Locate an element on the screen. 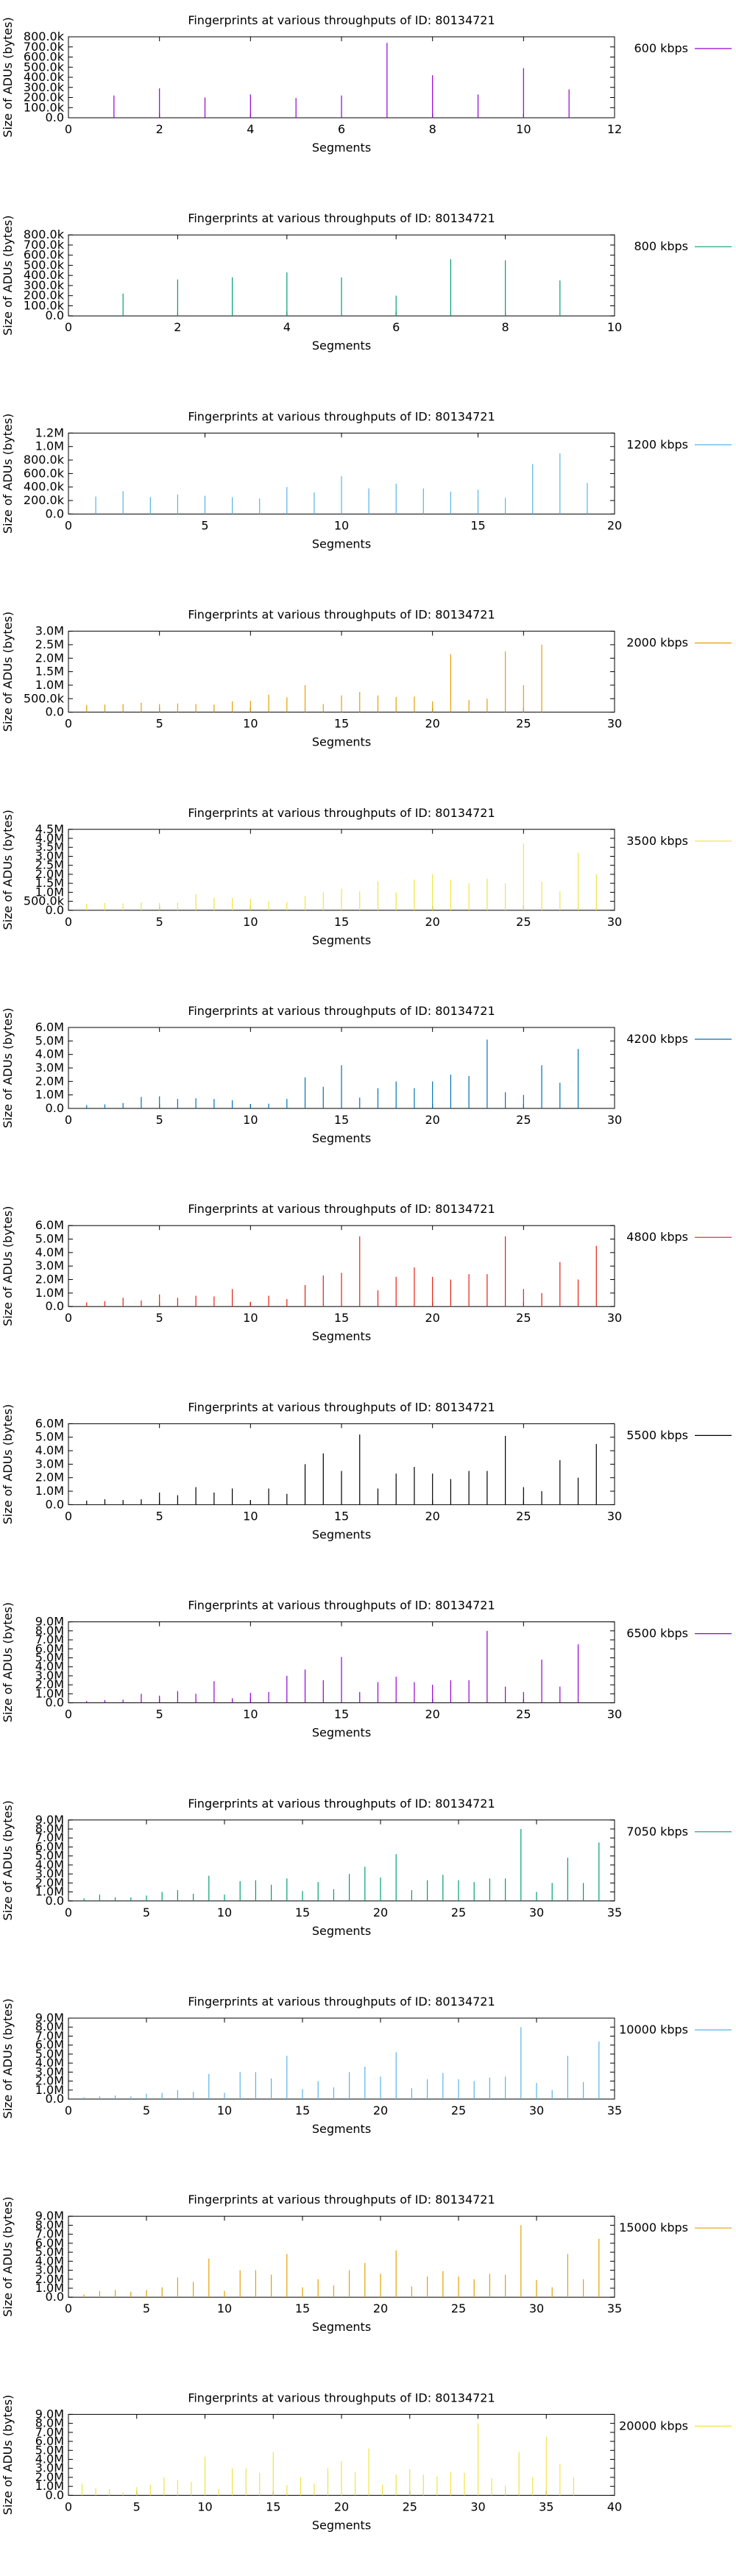 This screenshot has width=736, height=2576. y-tick-label: 1.5M is located at coordinates (50, 883).